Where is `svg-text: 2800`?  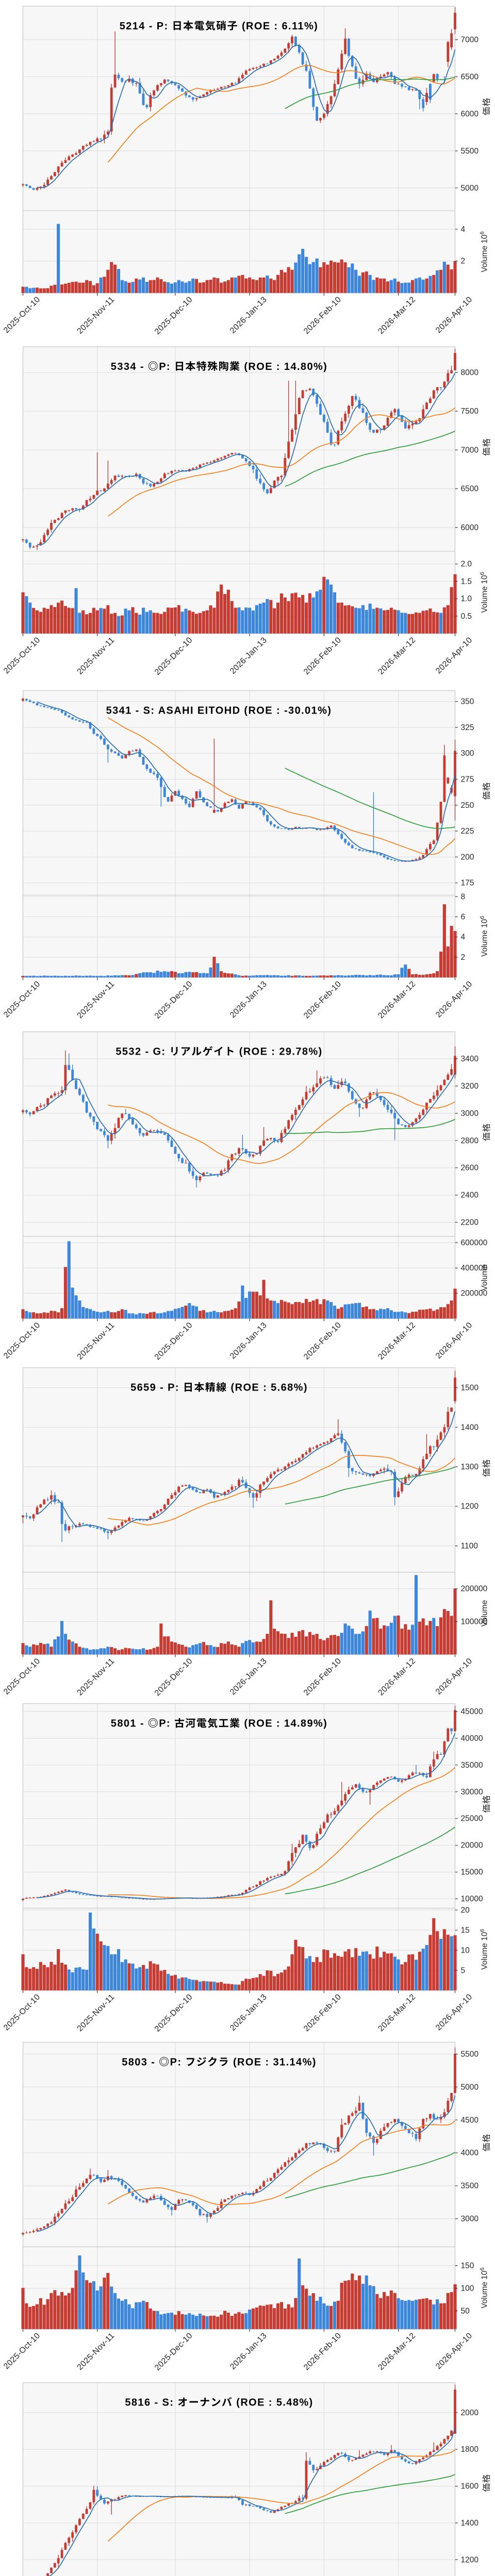
svg-text: 2800 is located at coordinates (470, 1141).